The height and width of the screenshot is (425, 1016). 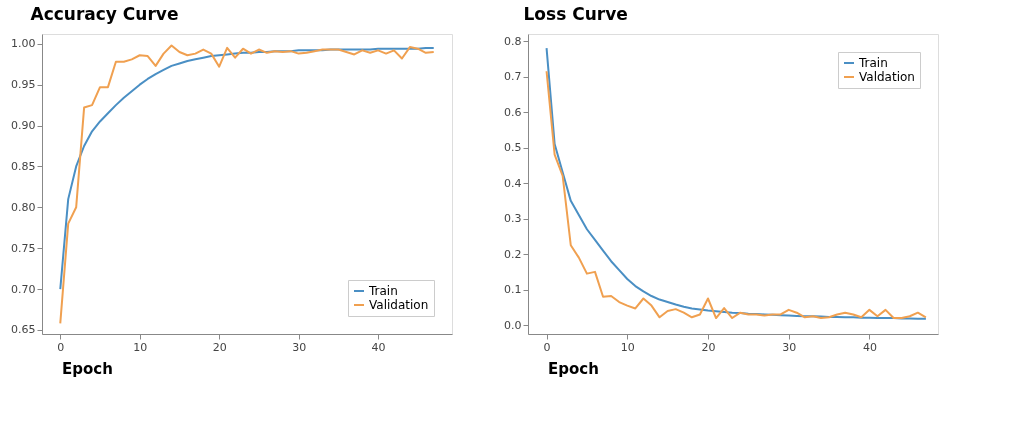 What do you see at coordinates (513, 41) in the screenshot?
I see `y-tick-label: 0.8` at bounding box center [513, 41].